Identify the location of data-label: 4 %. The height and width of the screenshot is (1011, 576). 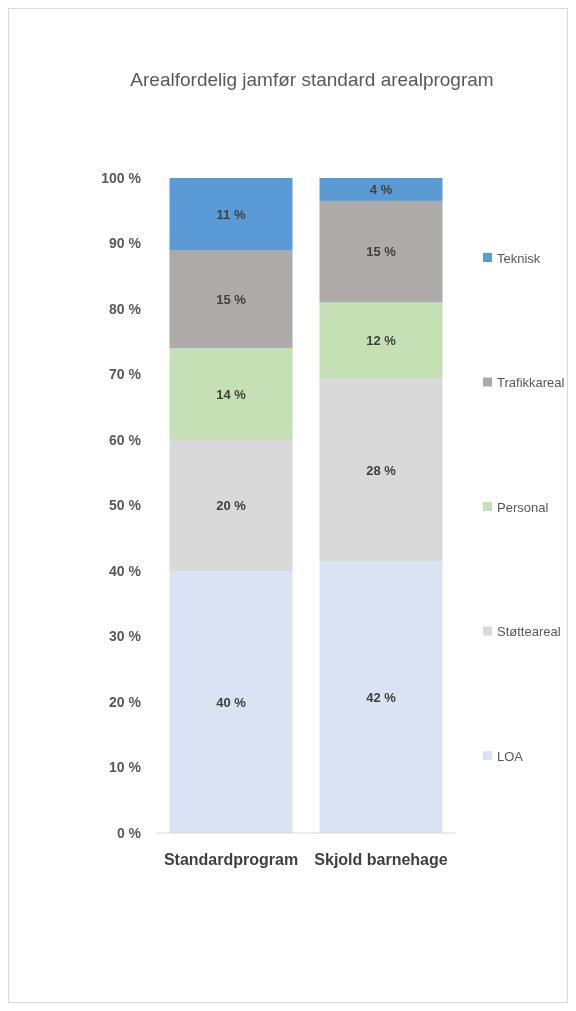
(381, 190).